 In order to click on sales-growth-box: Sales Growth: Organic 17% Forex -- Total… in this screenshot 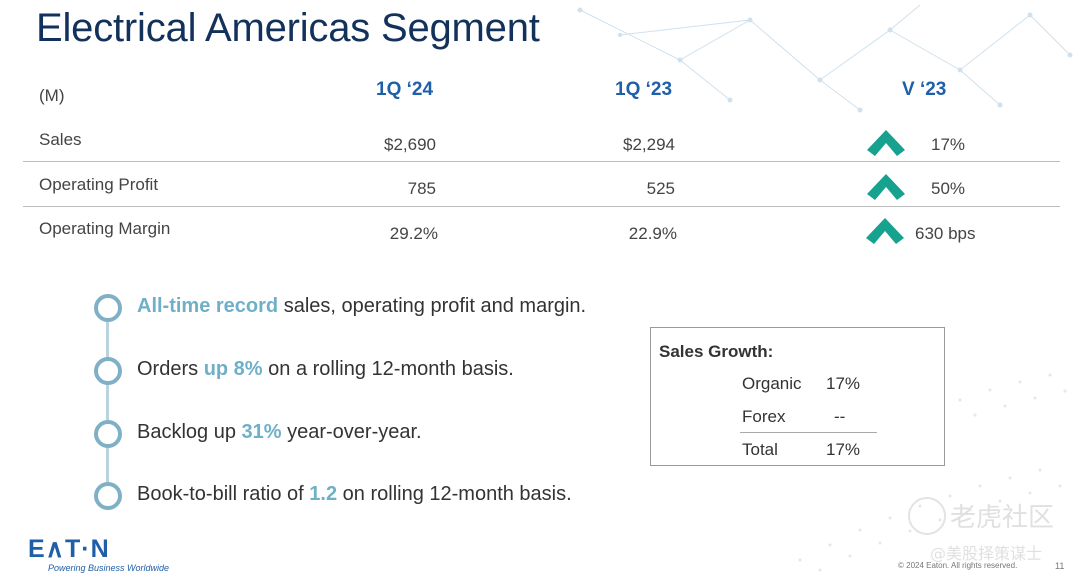, I will do `click(797, 396)`.